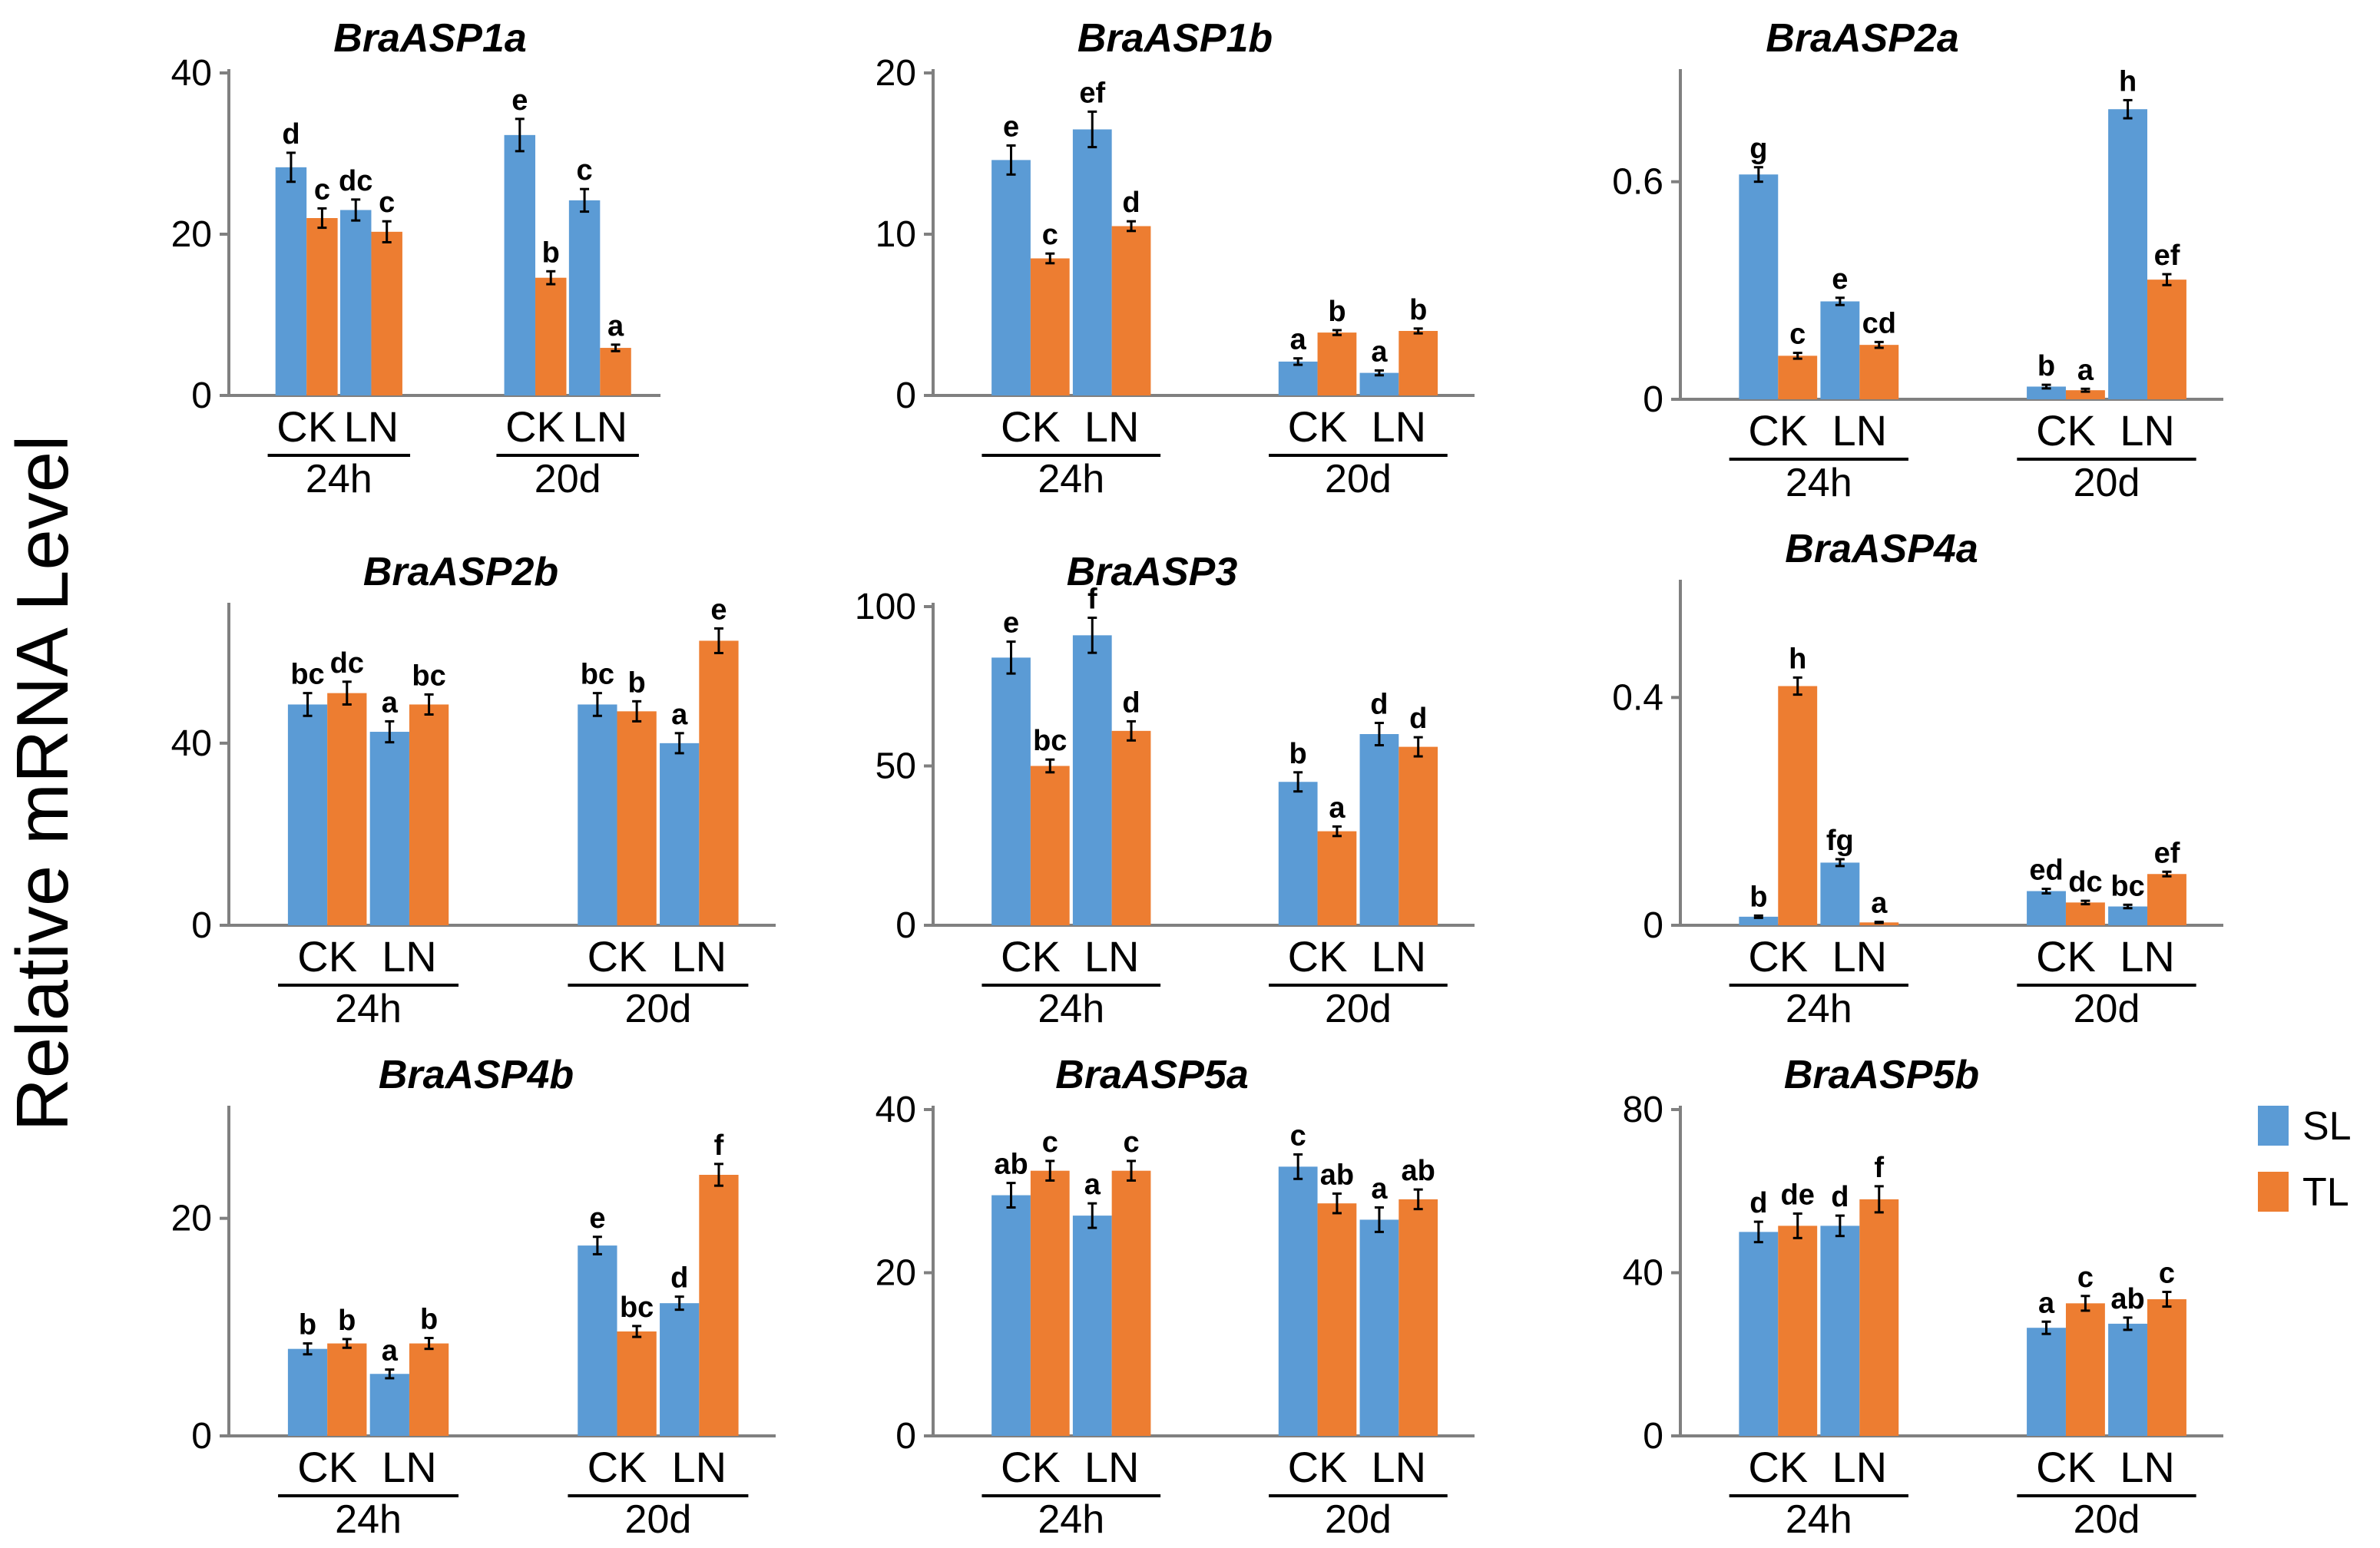 Image resolution: width=2380 pixels, height=1548 pixels. Describe the element at coordinates (1862, 39) in the screenshot. I see `panel-title: BraASP2a` at that location.